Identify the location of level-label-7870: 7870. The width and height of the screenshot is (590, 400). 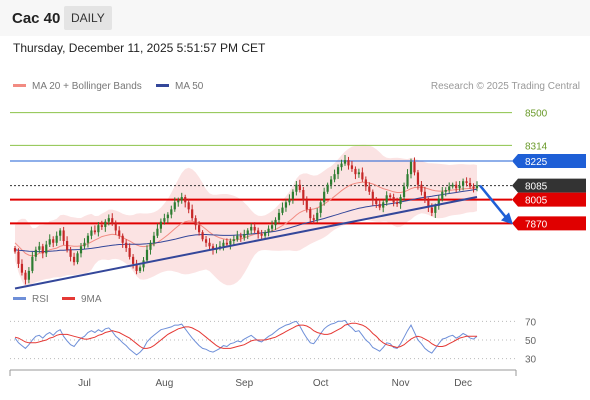
(536, 224).